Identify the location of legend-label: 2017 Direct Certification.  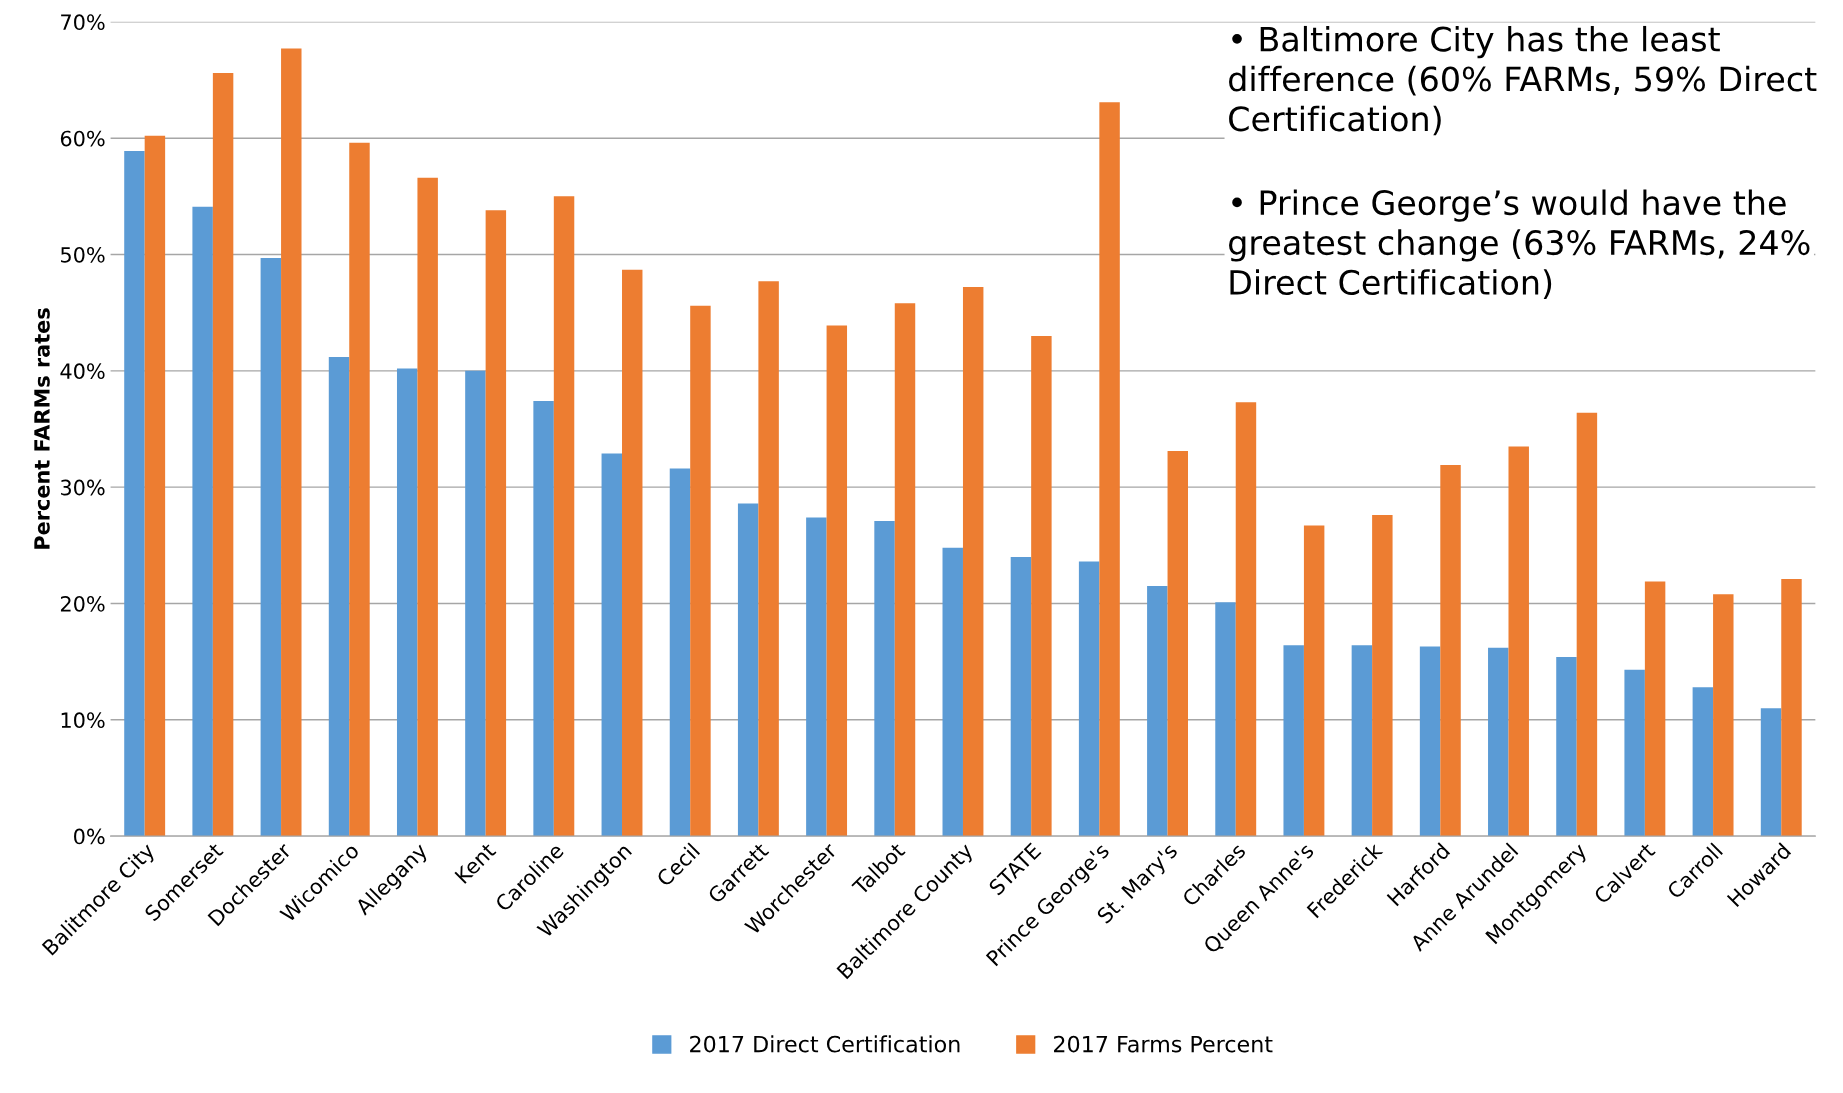
(825, 1044).